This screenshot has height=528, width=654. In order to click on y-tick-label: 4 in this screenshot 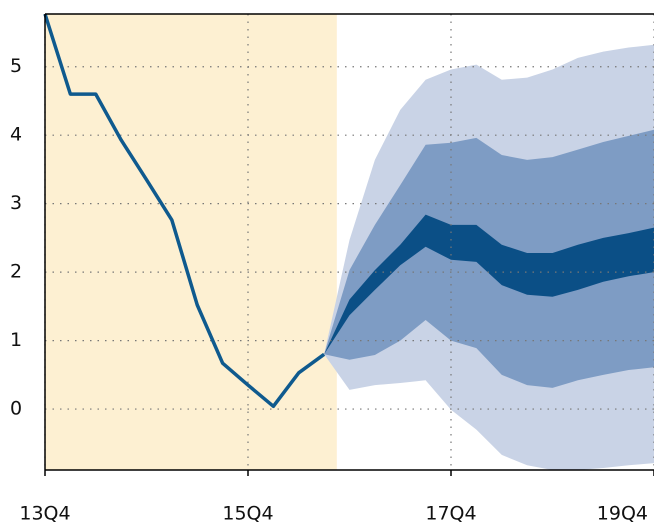, I will do `click(16, 135)`.